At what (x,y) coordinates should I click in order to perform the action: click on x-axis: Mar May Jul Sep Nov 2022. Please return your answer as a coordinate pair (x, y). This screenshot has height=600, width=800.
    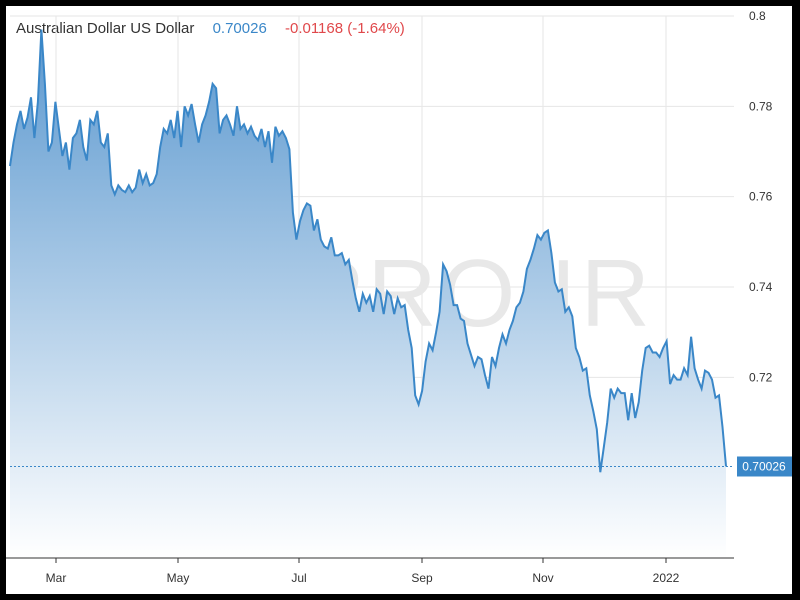
    Looking at the image, I should click on (363, 571).